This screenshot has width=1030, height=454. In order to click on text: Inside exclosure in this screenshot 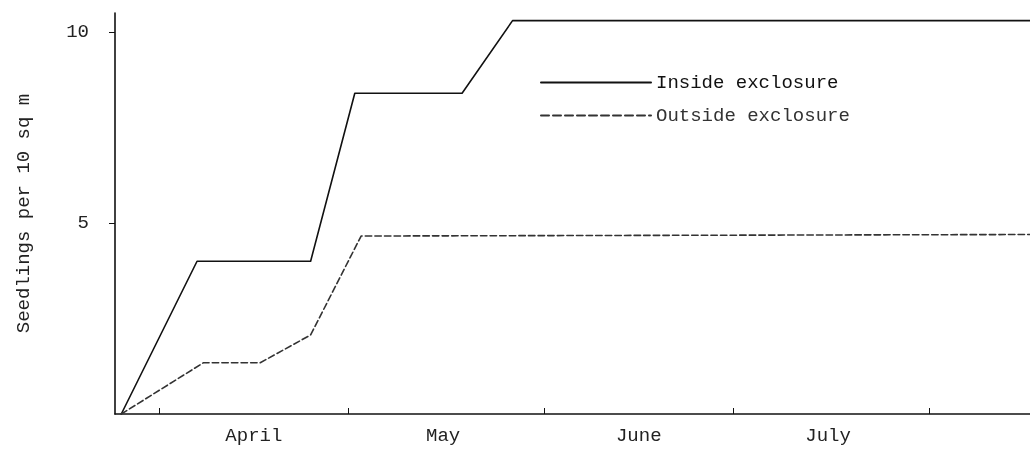, I will do `click(747, 82)`.